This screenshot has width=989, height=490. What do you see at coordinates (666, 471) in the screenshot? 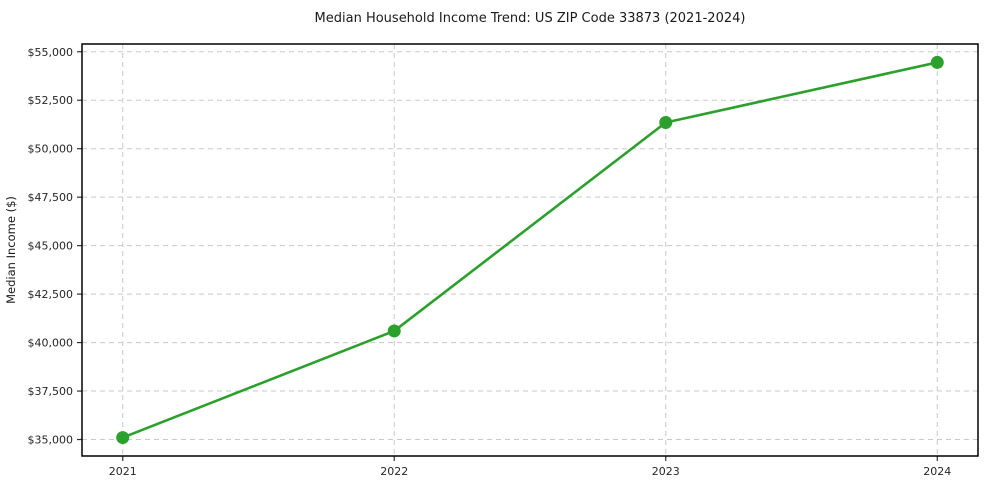
I see `x-tick-label: 2023` at bounding box center [666, 471].